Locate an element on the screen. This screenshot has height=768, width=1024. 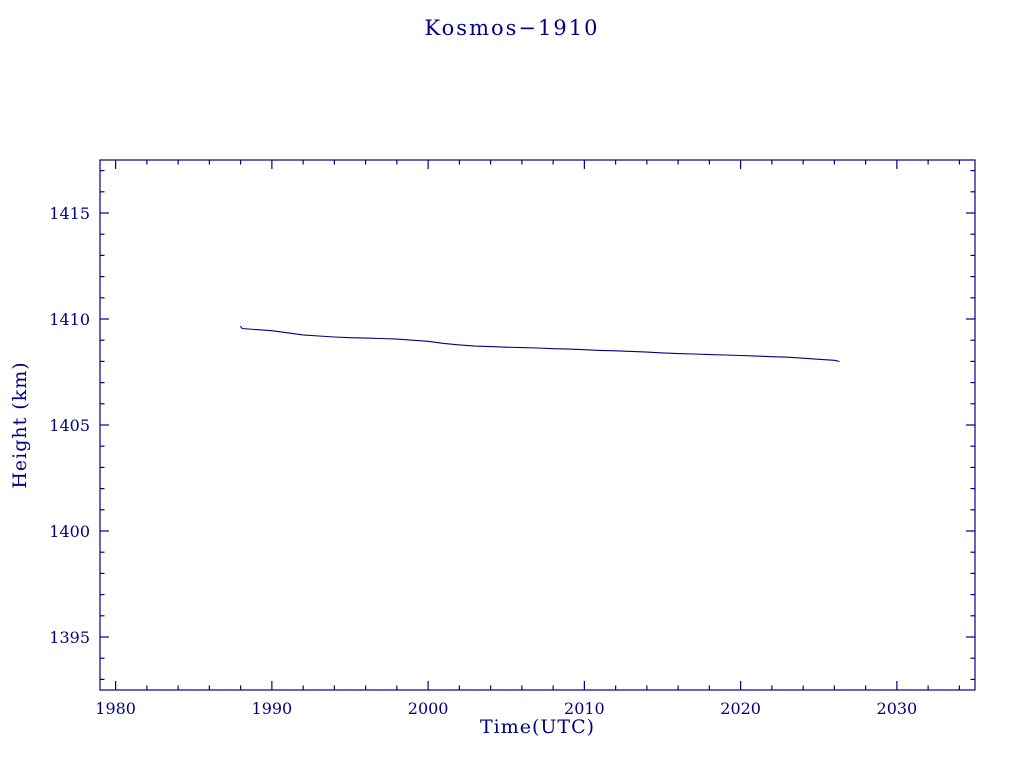
y-tick-label: 1410 is located at coordinates (69, 319).